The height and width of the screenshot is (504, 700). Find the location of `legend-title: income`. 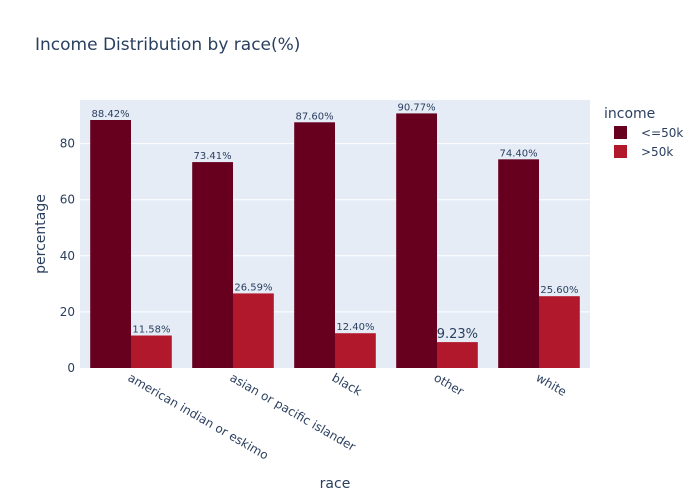

legend-title: income is located at coordinates (629, 114).